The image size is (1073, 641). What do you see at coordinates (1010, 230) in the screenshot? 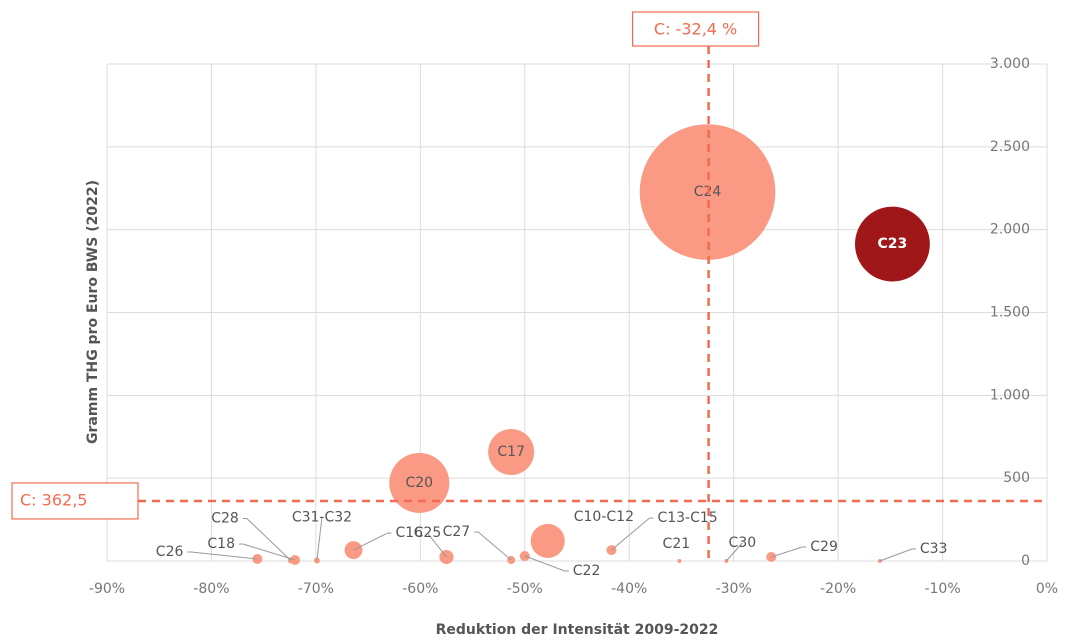
I see `y-tick-label: 2.000` at bounding box center [1010, 230].